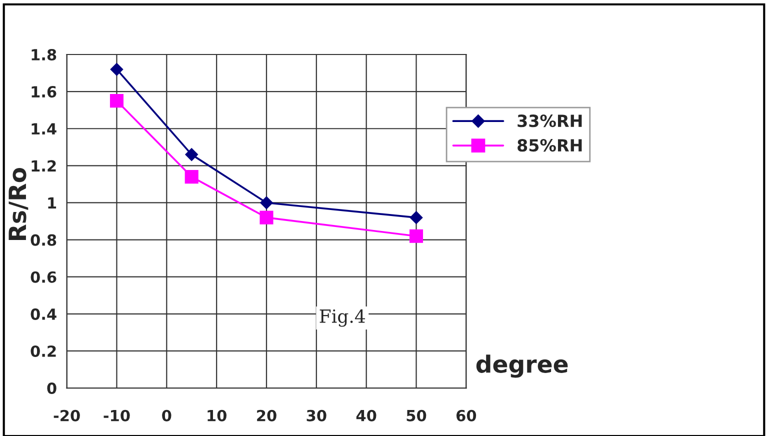  What do you see at coordinates (43, 240) in the screenshot?
I see `y-tick-label: 0.8` at bounding box center [43, 240].